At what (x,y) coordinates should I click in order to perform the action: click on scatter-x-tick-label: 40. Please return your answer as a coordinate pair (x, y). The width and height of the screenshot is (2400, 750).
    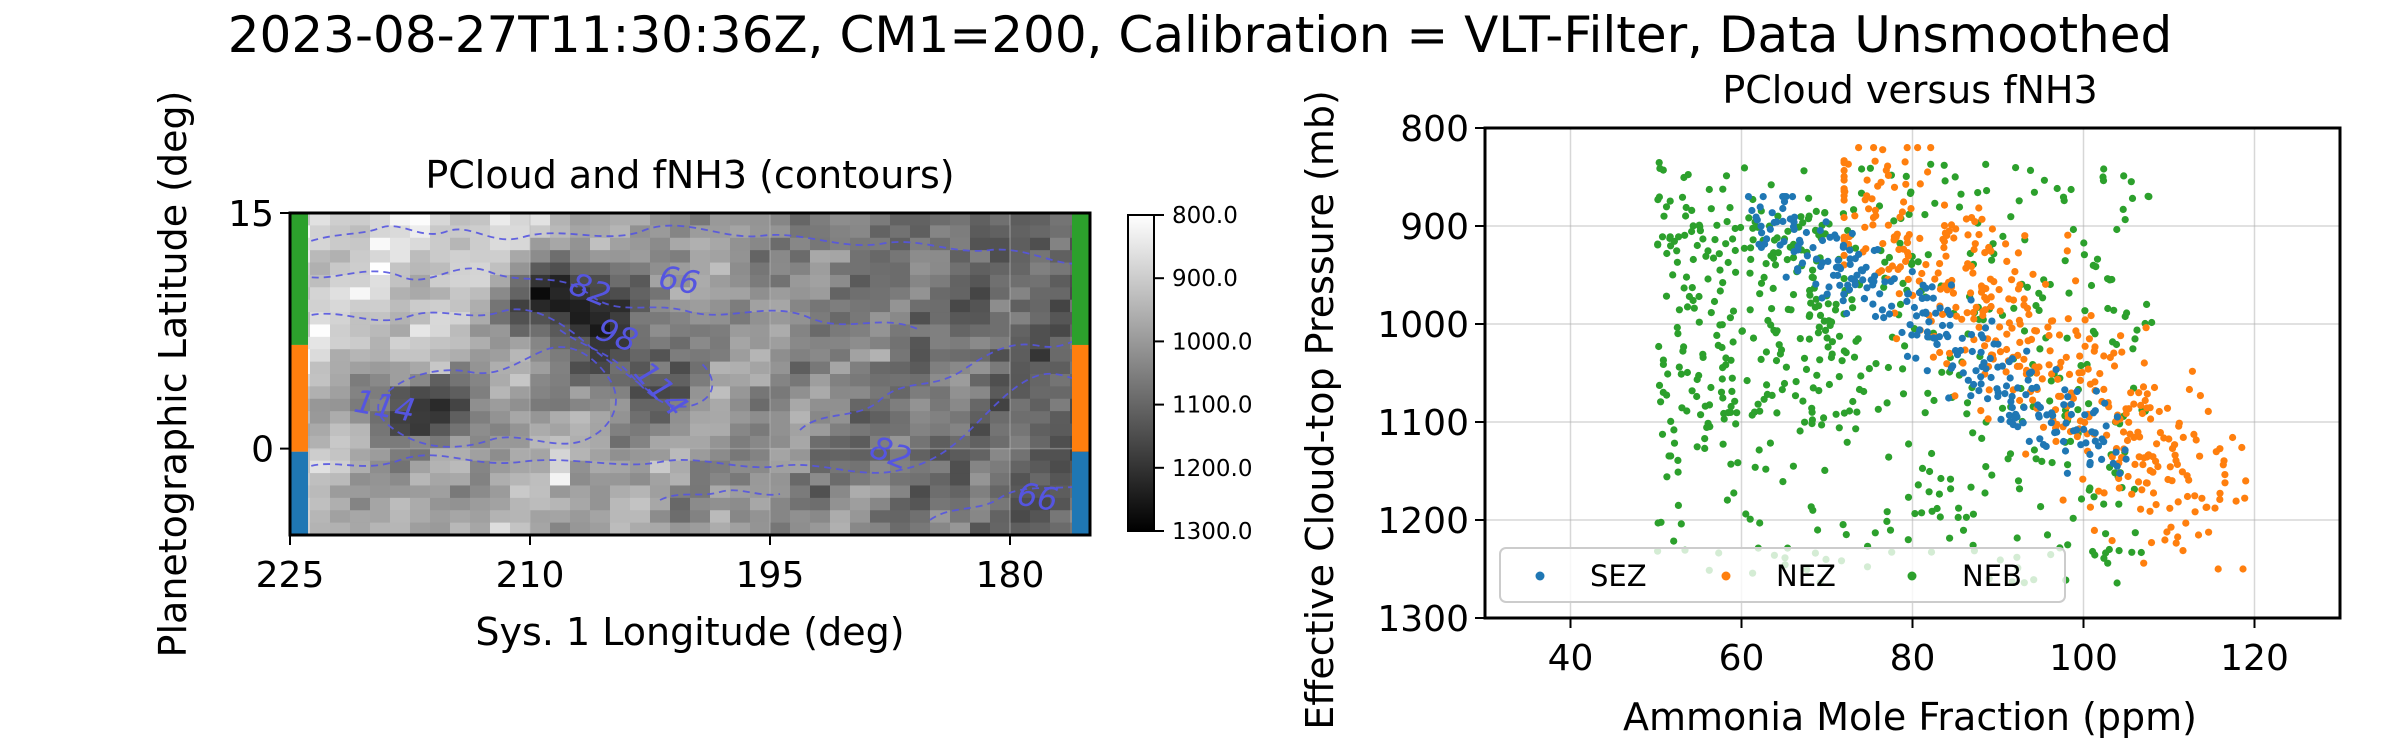
    Looking at the image, I should click on (1571, 658).